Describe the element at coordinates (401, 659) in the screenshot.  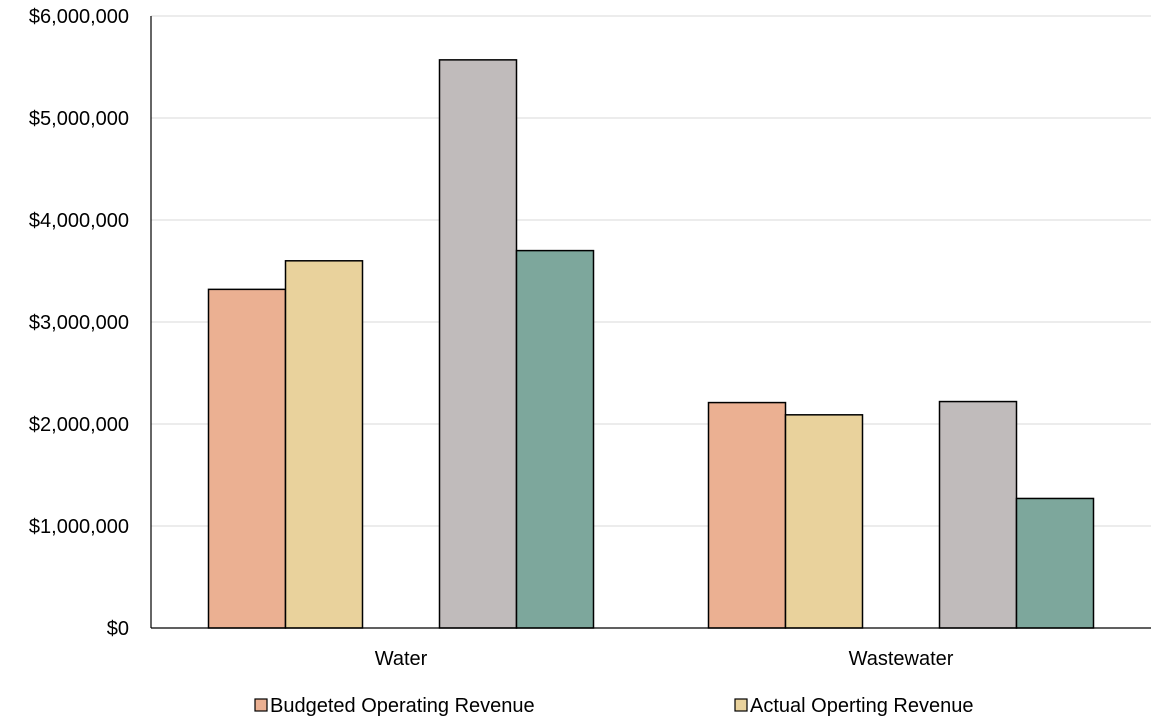
I see `x-tick-label: Water` at that location.